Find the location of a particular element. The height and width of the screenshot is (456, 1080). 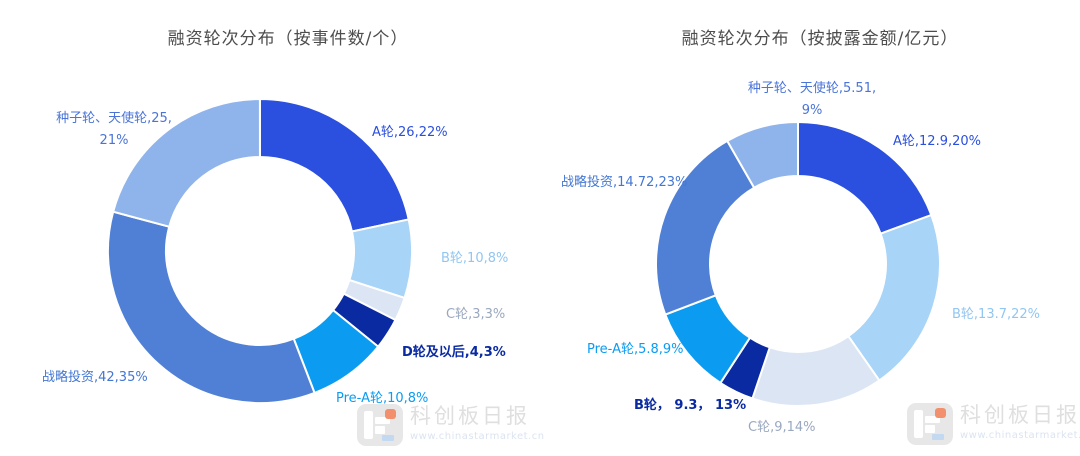

donut-slice-0-A轮 is located at coordinates (334, 165).